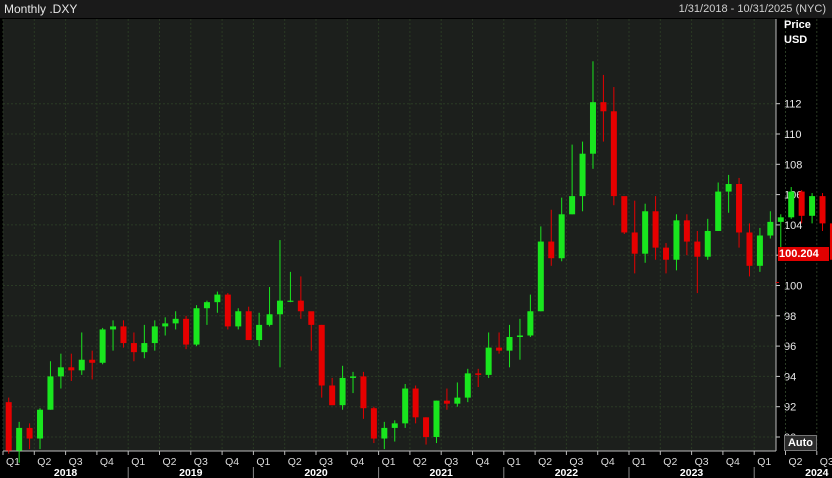  What do you see at coordinates (790, 408) in the screenshot?
I see `price-tick-label: 92` at bounding box center [790, 408].